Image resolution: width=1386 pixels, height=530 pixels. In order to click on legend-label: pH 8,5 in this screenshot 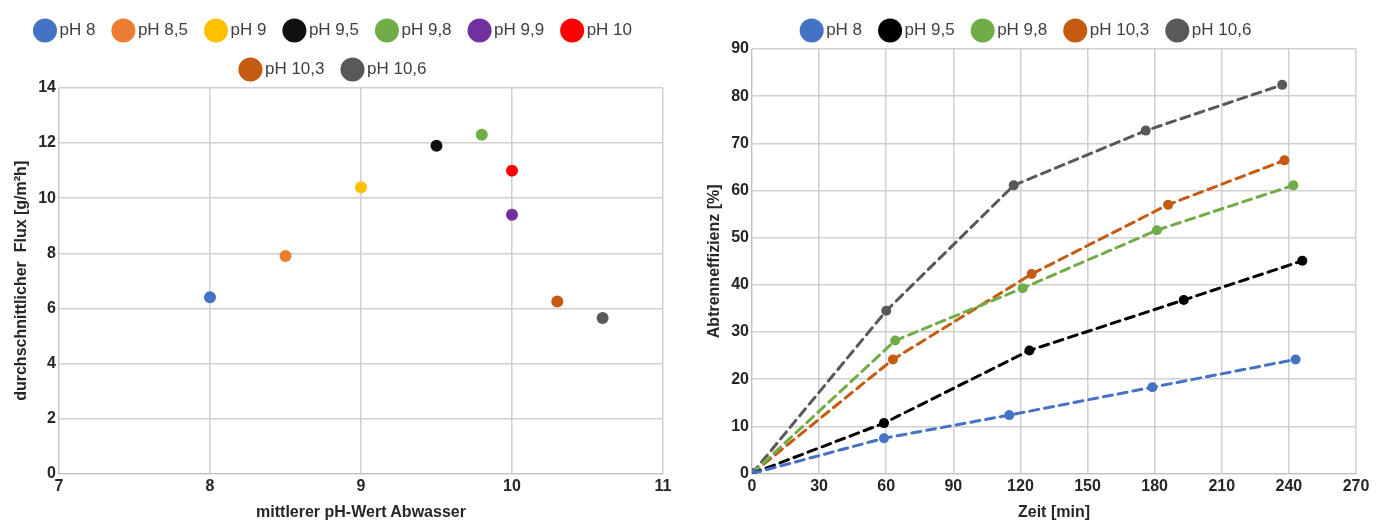, I will do `click(162, 30)`.